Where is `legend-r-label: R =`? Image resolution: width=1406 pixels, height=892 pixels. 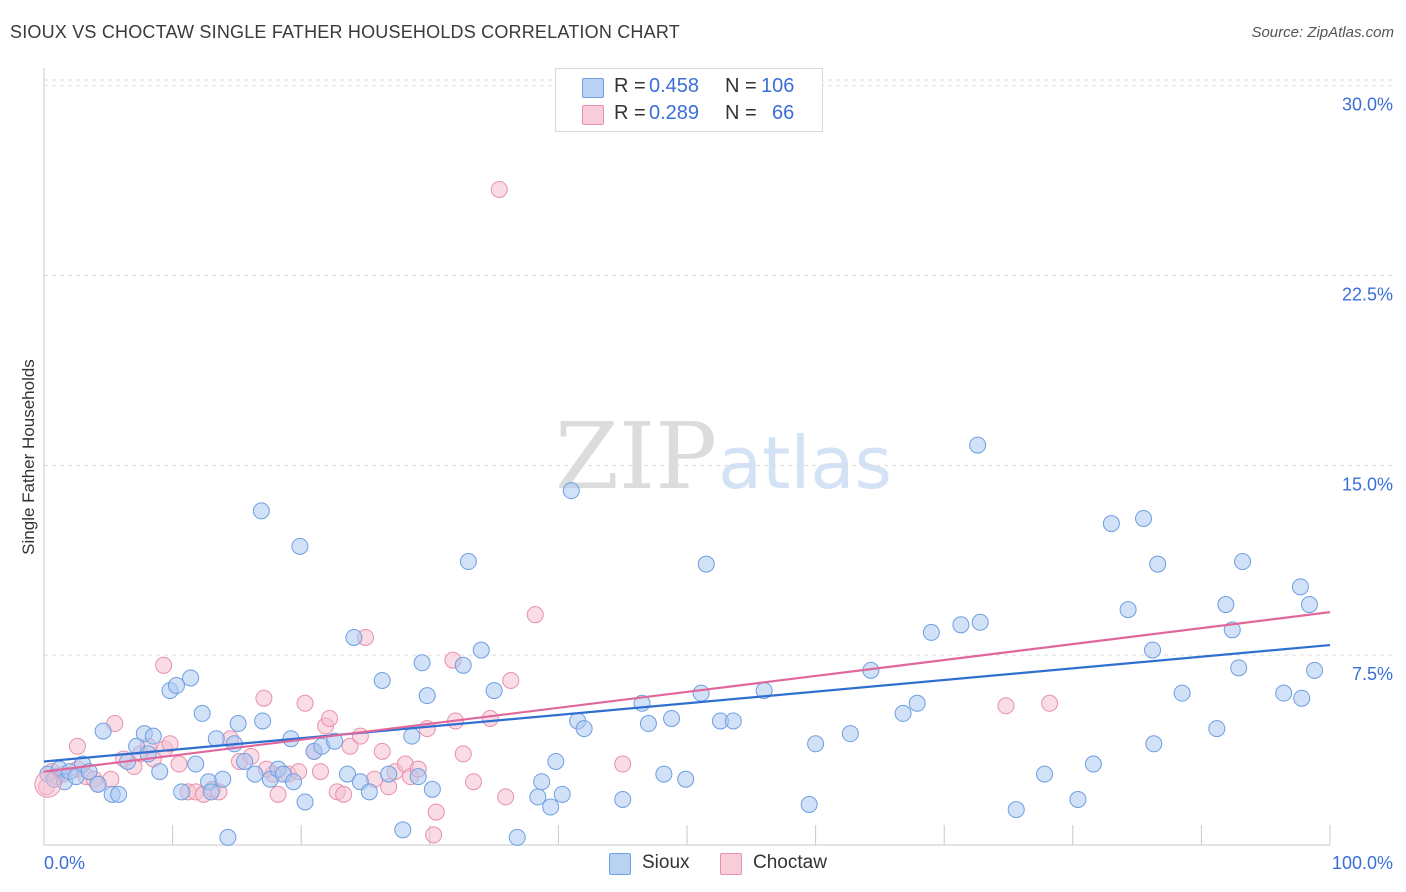 legend-r-label: R = is located at coordinates (630, 86).